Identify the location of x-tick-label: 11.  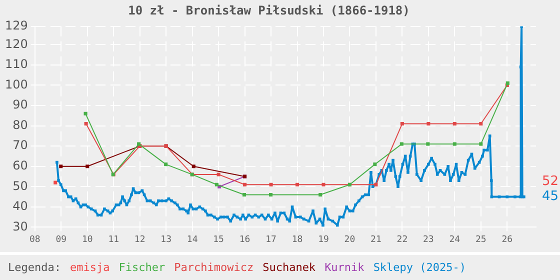
(114, 239).